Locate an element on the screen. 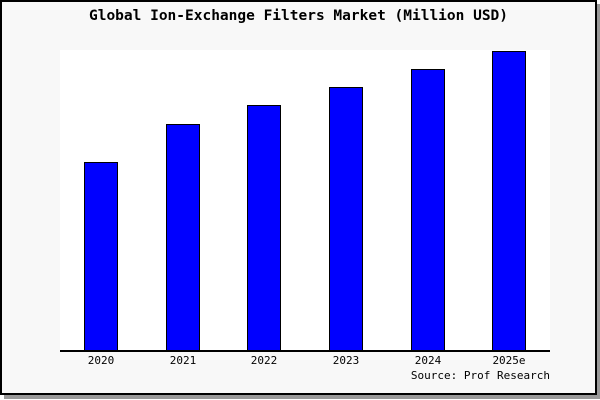 This screenshot has height=400, width=600. x-tick-label-2024: 2024 is located at coordinates (428, 360).